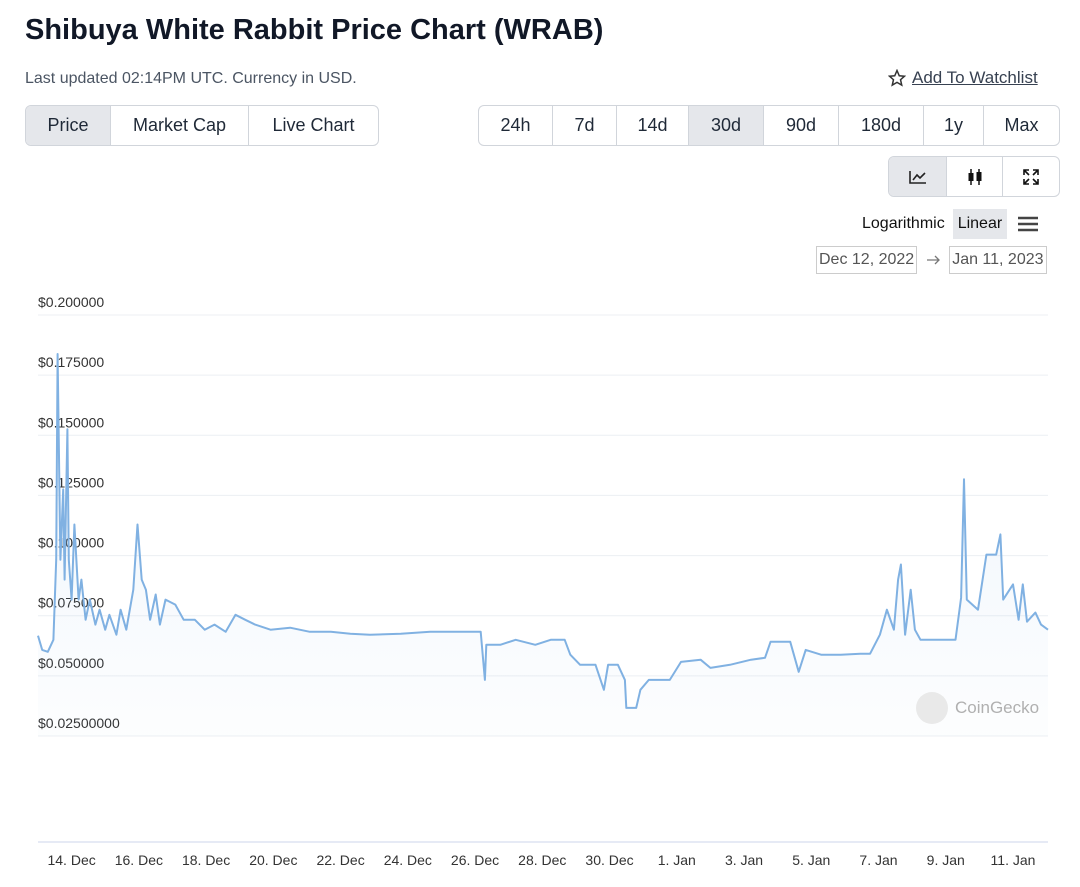 The height and width of the screenshot is (887, 1080). What do you see at coordinates (71, 543) in the screenshot?
I see `y-tick-label: $0.100000` at bounding box center [71, 543].